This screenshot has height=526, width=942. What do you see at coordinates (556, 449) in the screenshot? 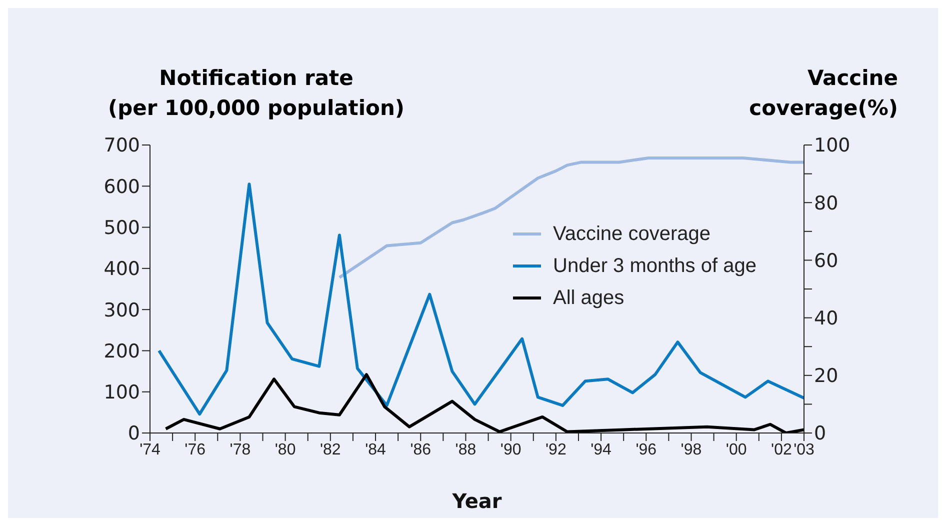
I see `x-tick-label: '92` at bounding box center [556, 449].